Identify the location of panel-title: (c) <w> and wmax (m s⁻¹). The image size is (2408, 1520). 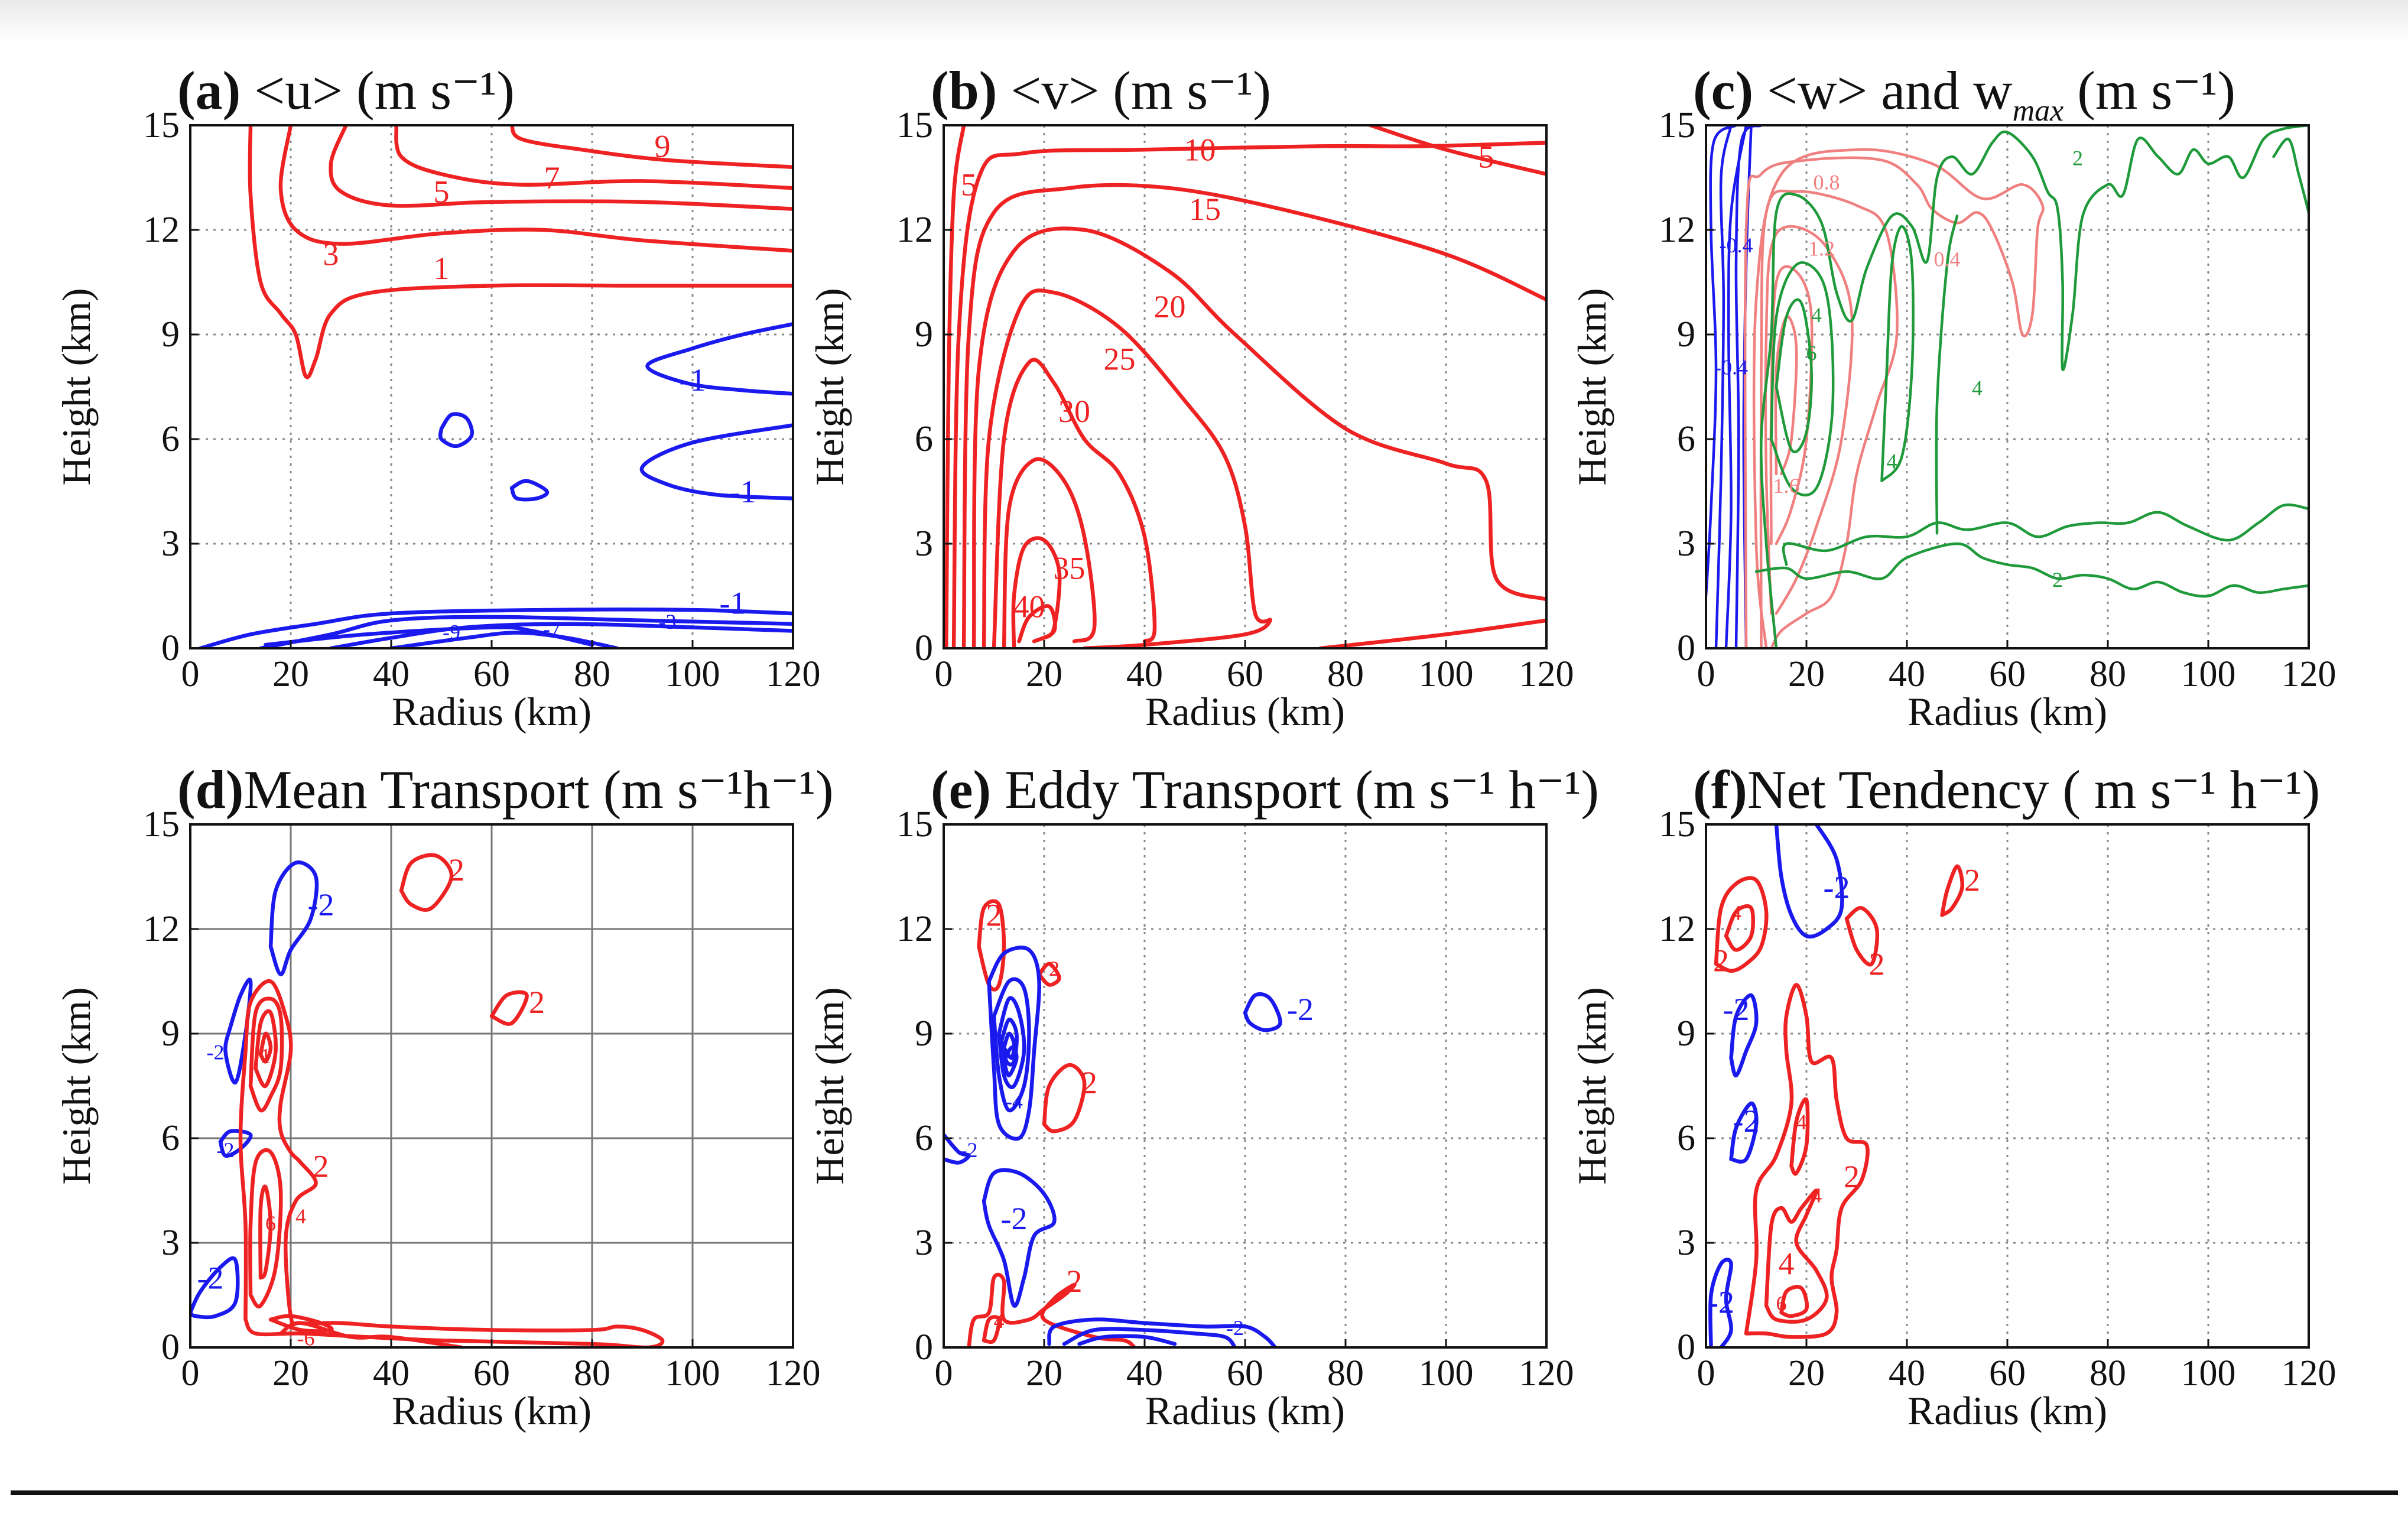
(1964, 94).